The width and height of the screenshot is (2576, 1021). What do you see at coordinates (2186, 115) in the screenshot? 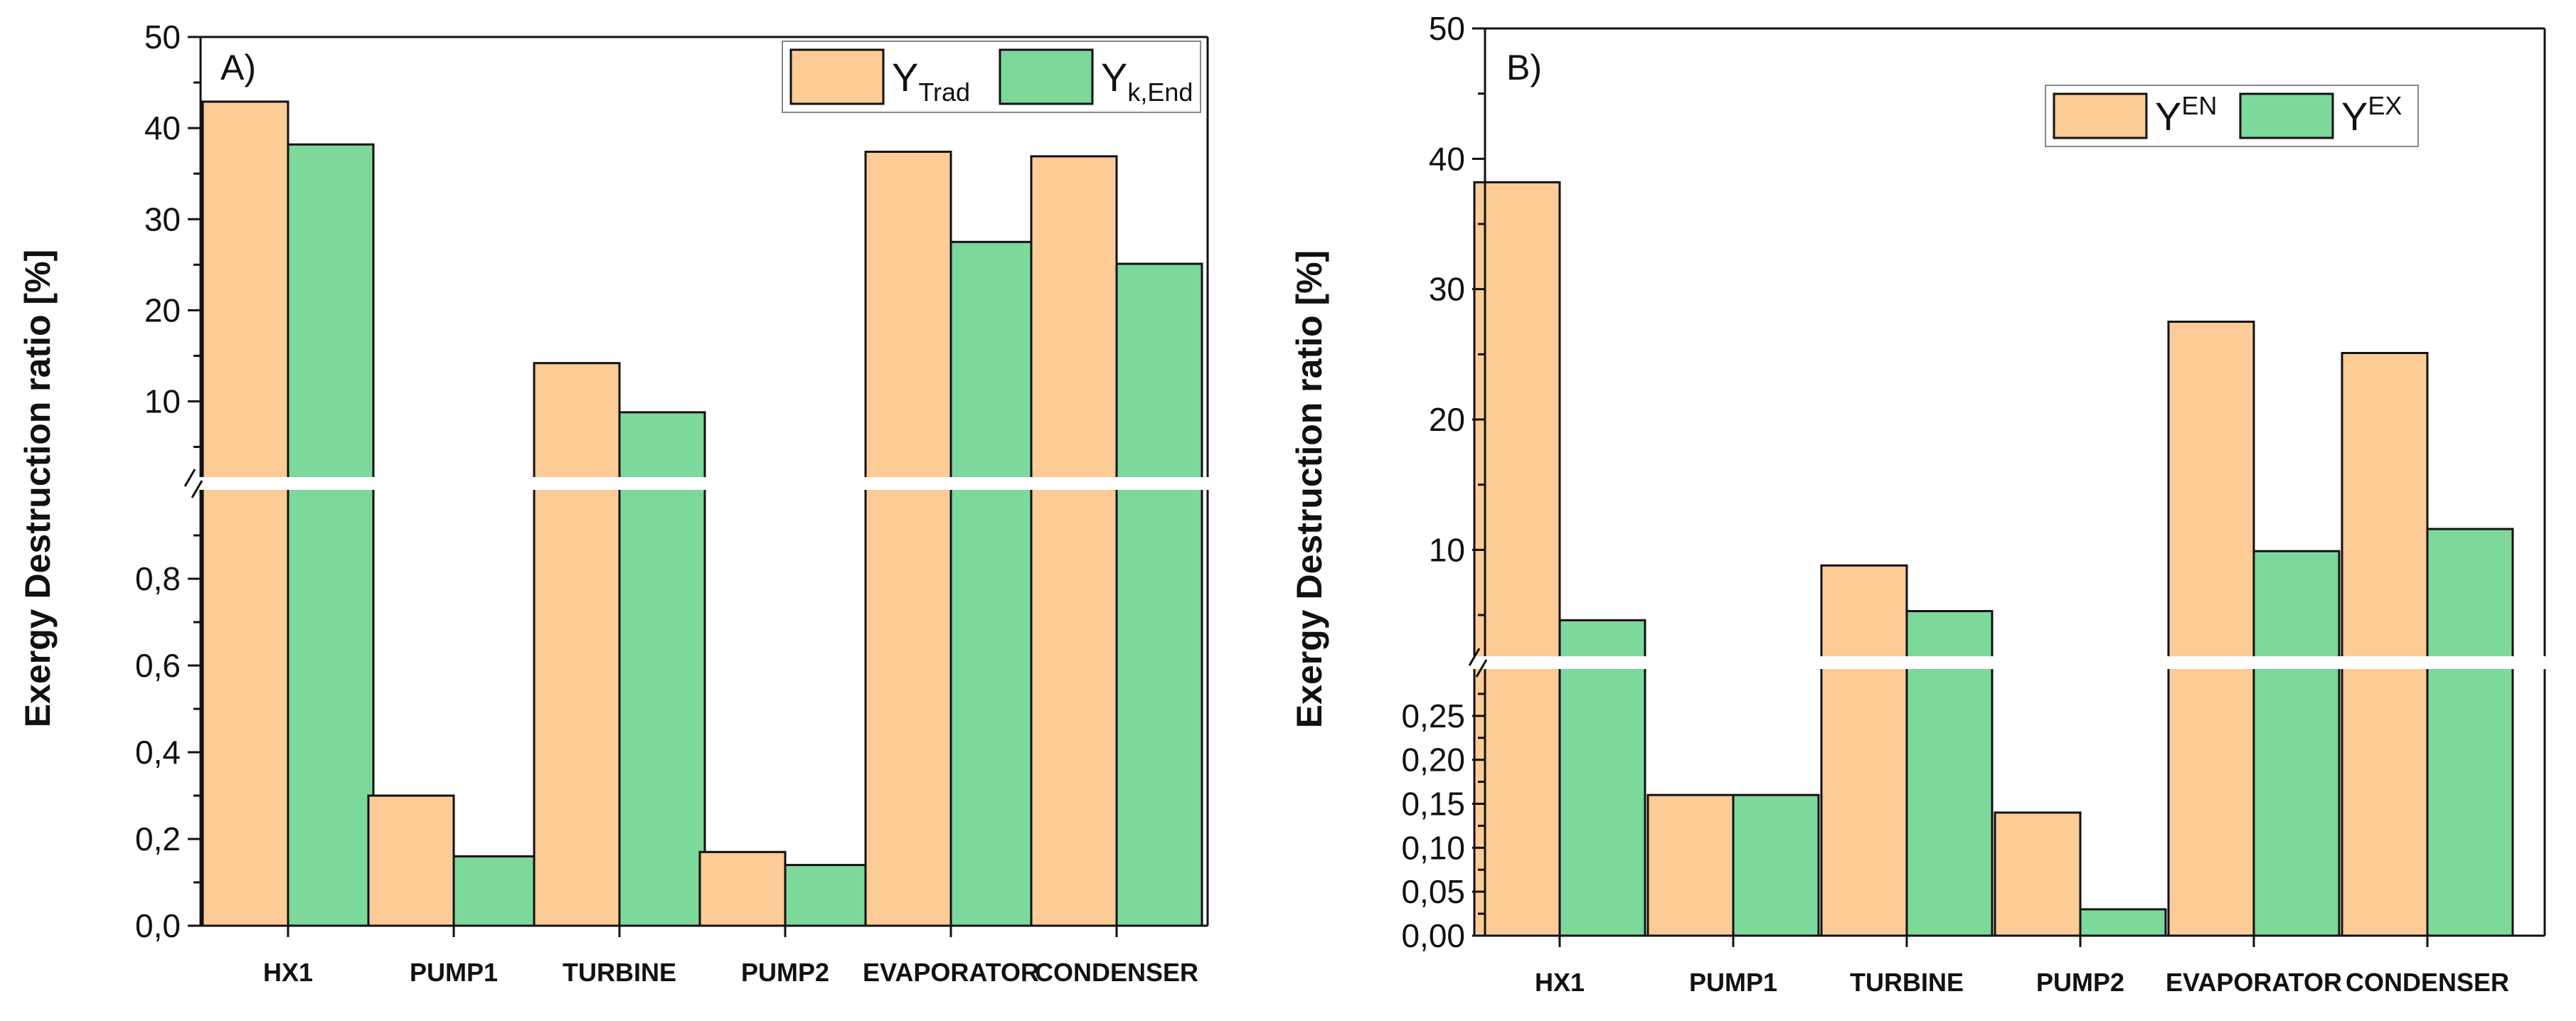
I see `chart1-legend-label: YEN` at bounding box center [2186, 115].